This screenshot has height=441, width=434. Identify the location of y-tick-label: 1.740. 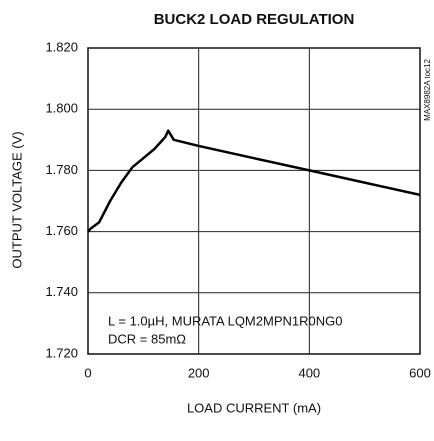
(61, 291).